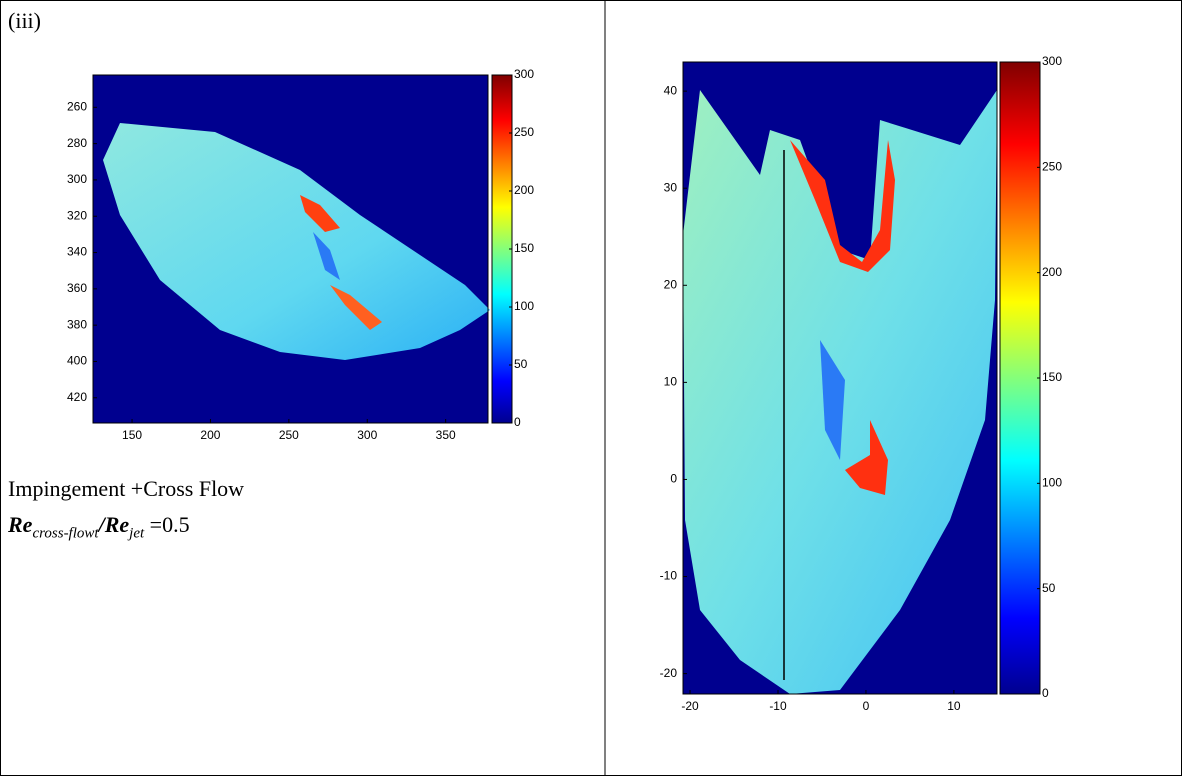 This screenshot has width=1182, height=776. What do you see at coordinates (210, 435) in the screenshot?
I see `x-tick-label: 200` at bounding box center [210, 435].